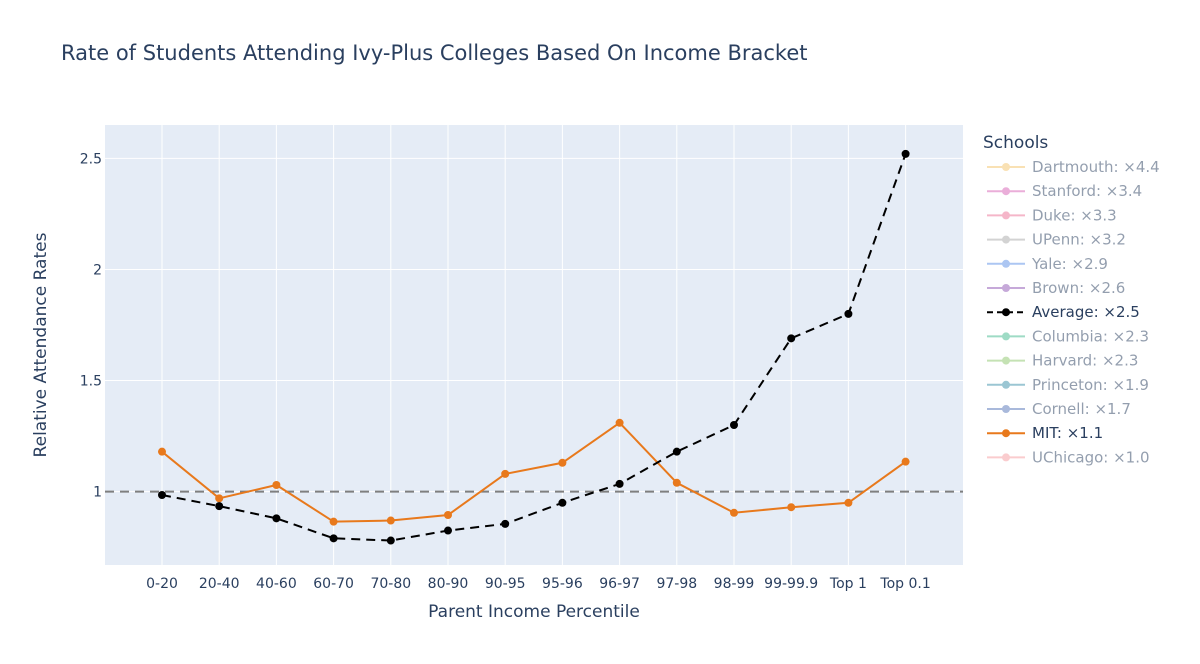 Image resolution: width=1200 pixels, height=664 pixels. What do you see at coordinates (562, 584) in the screenshot?
I see `x-tick-label: 95-96` at bounding box center [562, 584].